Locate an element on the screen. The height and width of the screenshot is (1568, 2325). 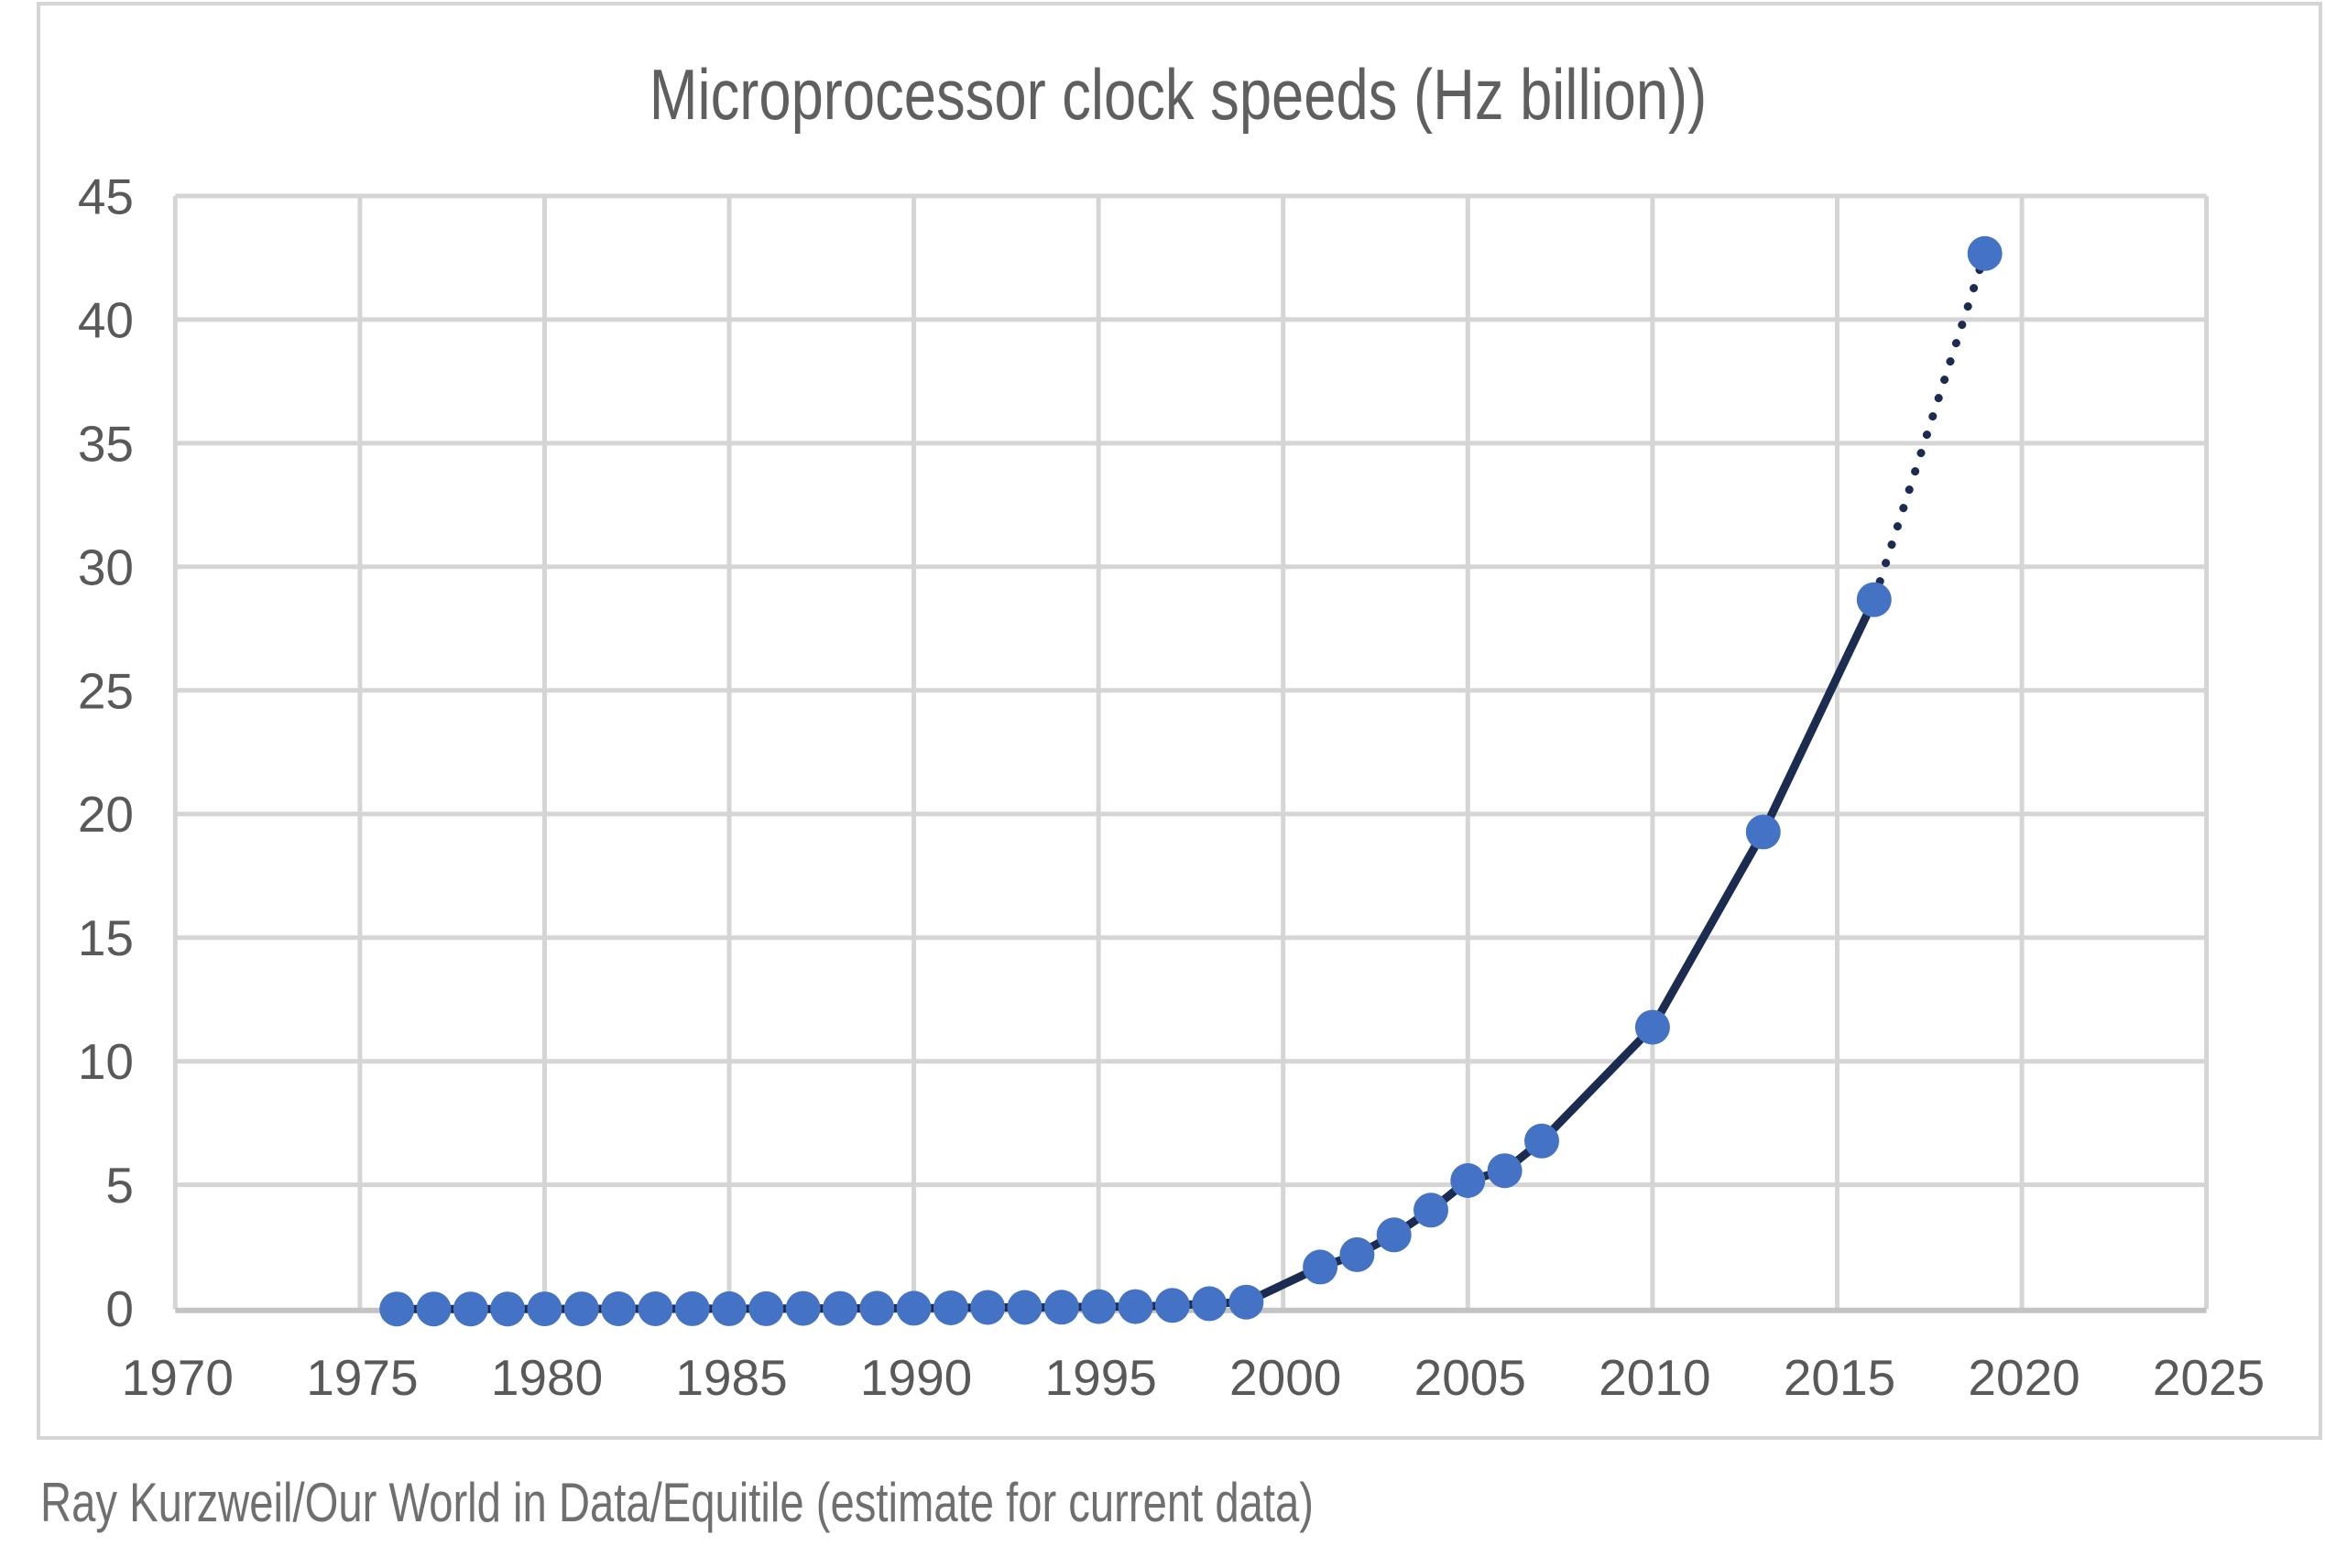
svg-text: 2025 is located at coordinates (2209, 1377).